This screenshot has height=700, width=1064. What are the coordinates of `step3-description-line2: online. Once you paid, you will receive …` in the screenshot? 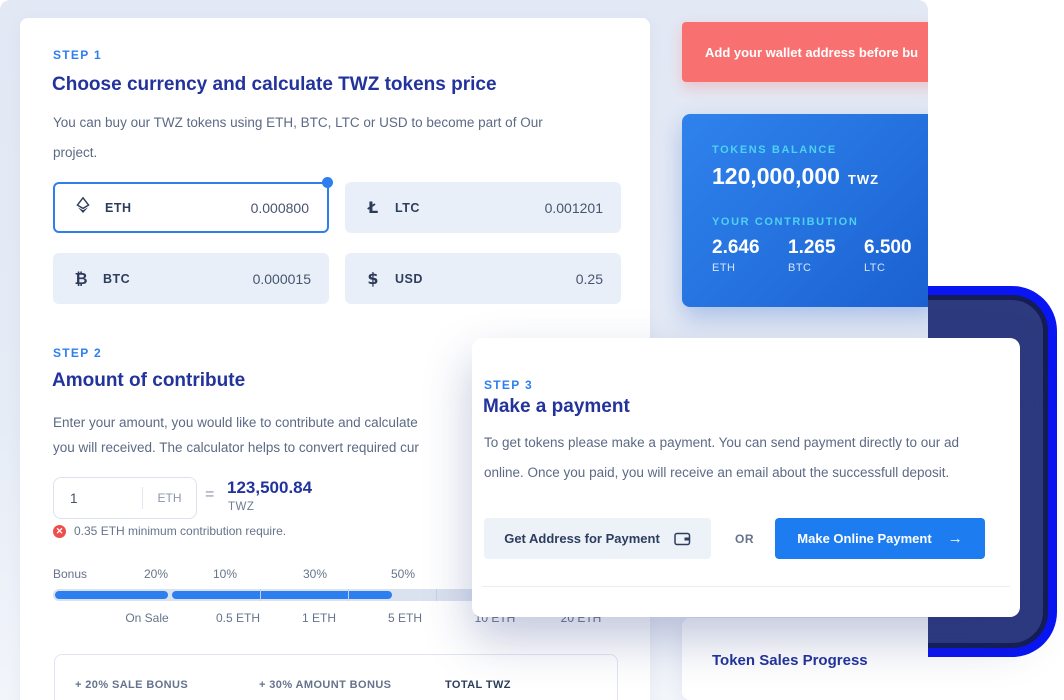 It's located at (717, 472).